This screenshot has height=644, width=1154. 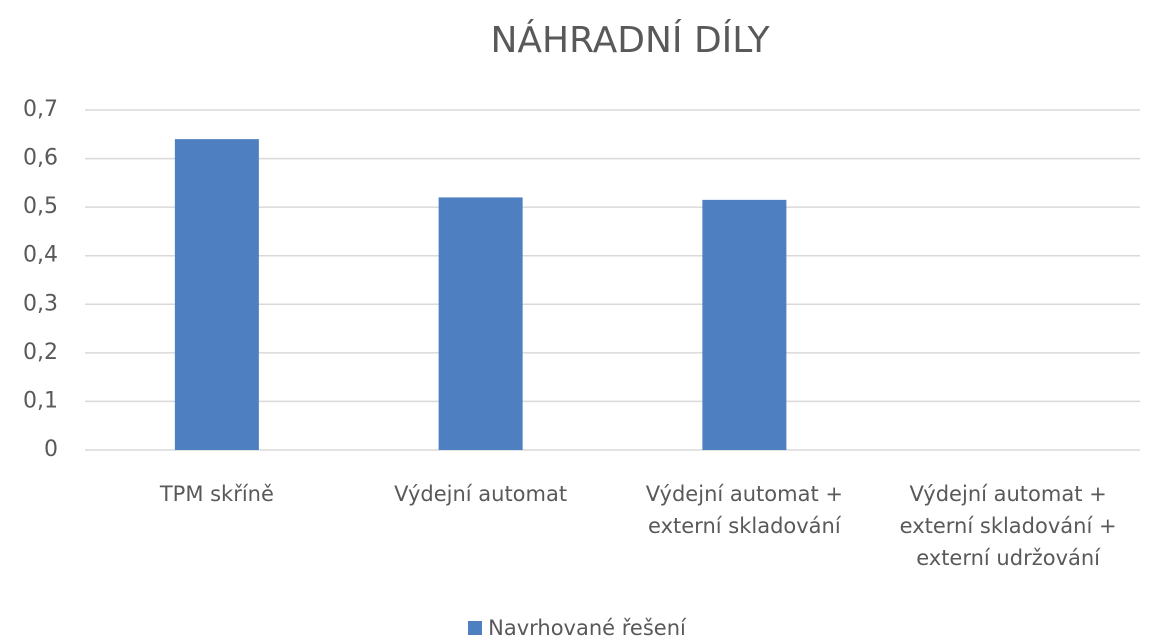 I want to click on x-tick-label: Výdejní automat + externí skladování, so click(x=744, y=510).